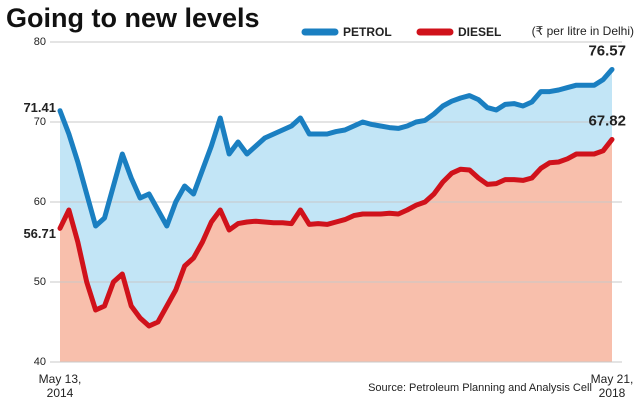 This screenshot has height=406, width=640. I want to click on y-tick-label: 40, so click(40, 362).